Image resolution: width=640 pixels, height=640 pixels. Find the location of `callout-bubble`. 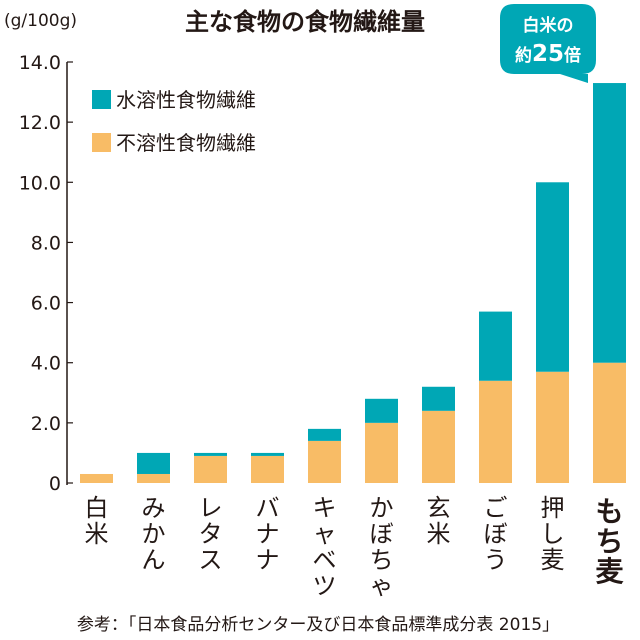

callout-bubble is located at coordinates (548, 43).